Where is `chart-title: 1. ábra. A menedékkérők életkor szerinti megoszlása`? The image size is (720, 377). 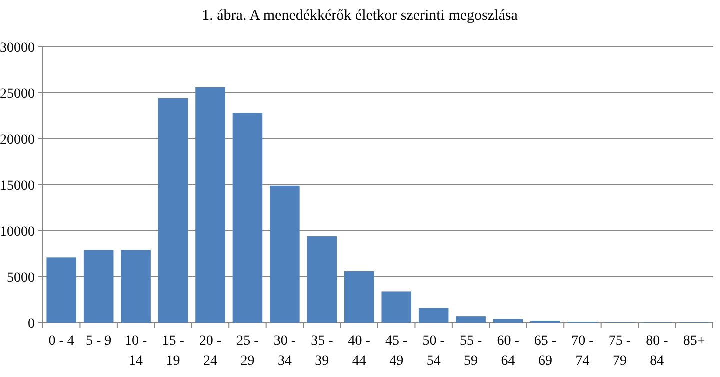
chart-title: 1. ábra. A menedékkérők életkor szerinti megoszlása is located at coordinates (360, 16).